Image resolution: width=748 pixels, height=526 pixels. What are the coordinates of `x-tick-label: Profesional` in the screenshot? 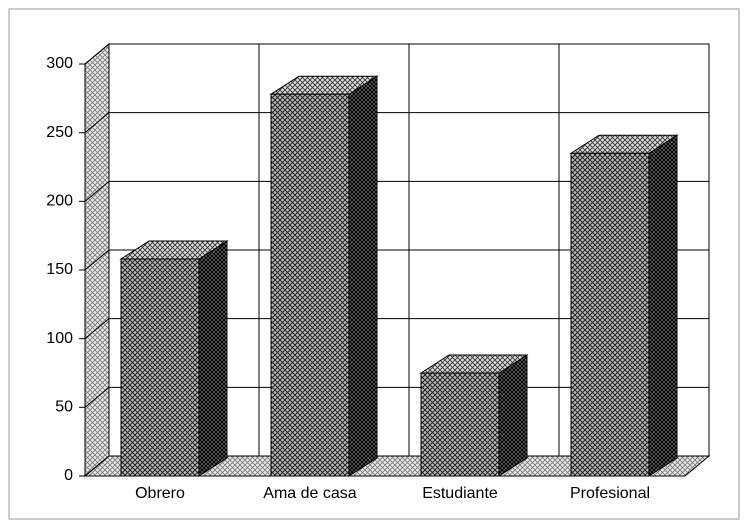 It's located at (610, 493).